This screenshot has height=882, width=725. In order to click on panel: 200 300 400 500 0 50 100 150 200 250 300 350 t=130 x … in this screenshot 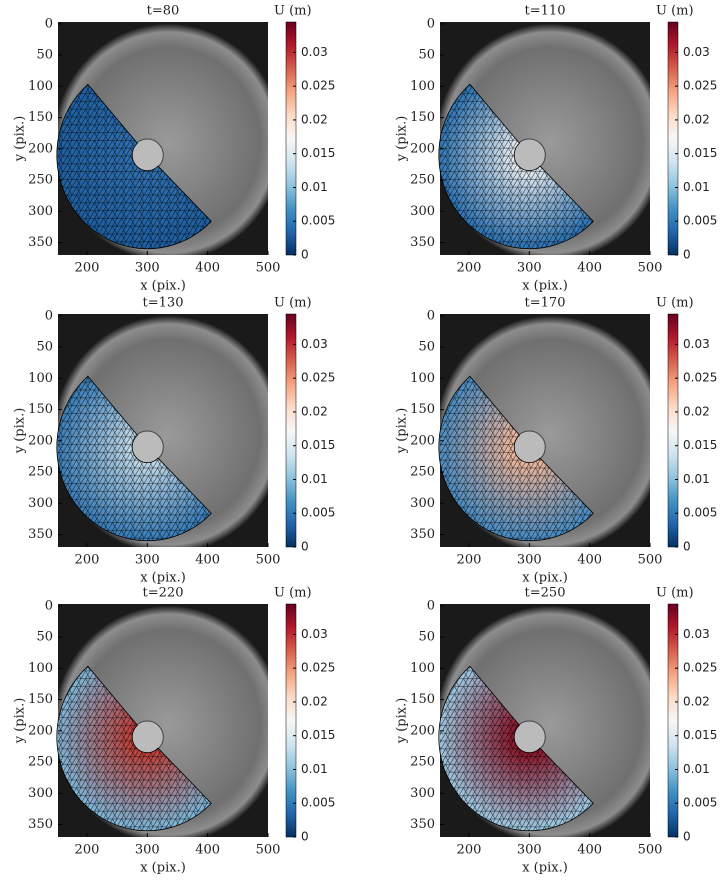, I will do `click(174, 441)`.